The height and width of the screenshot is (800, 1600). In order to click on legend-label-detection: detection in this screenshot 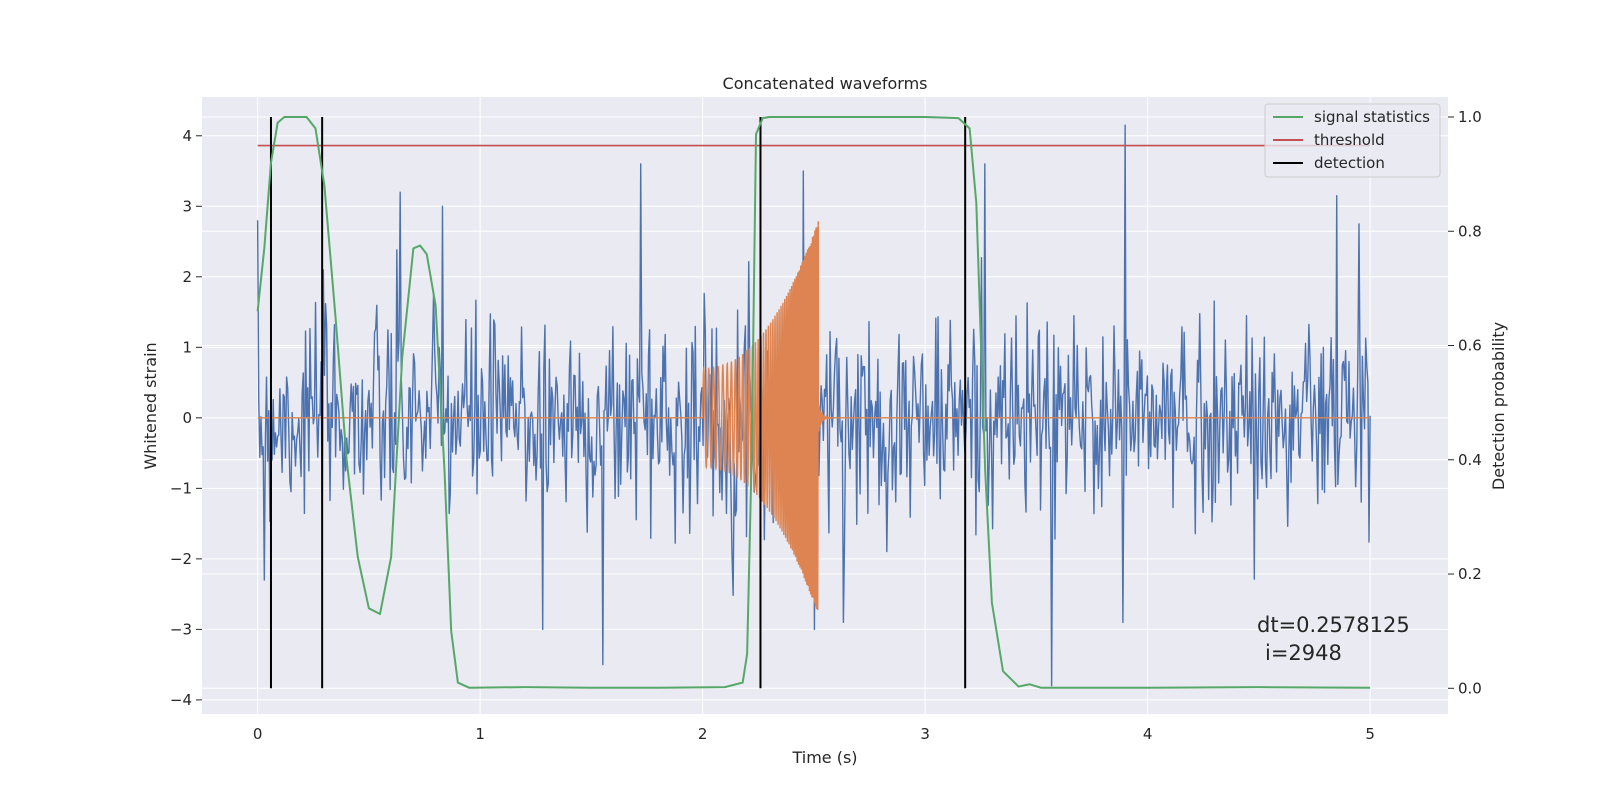, I will do `click(1349, 163)`.